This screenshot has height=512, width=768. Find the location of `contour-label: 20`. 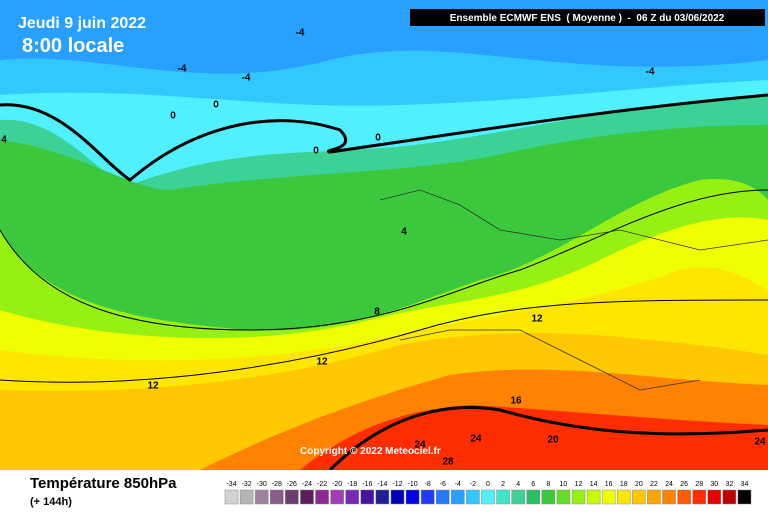

contour-label: 20 is located at coordinates (553, 440).